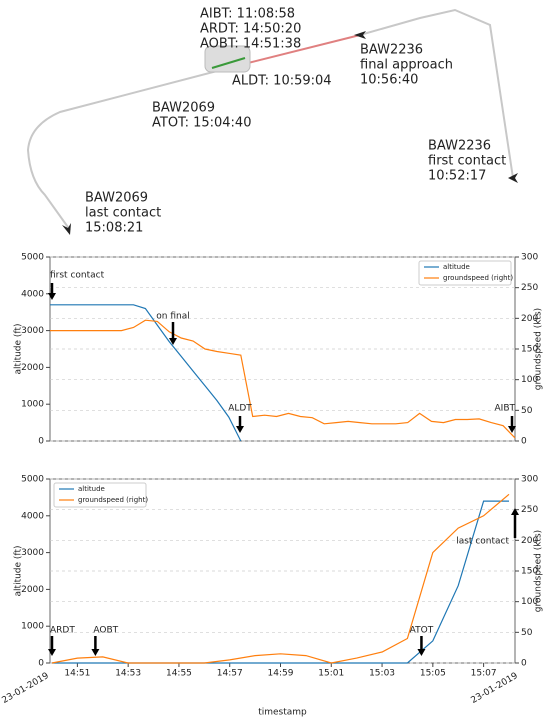 The image size is (544, 719). I want to click on departure-track, so click(133, 147).